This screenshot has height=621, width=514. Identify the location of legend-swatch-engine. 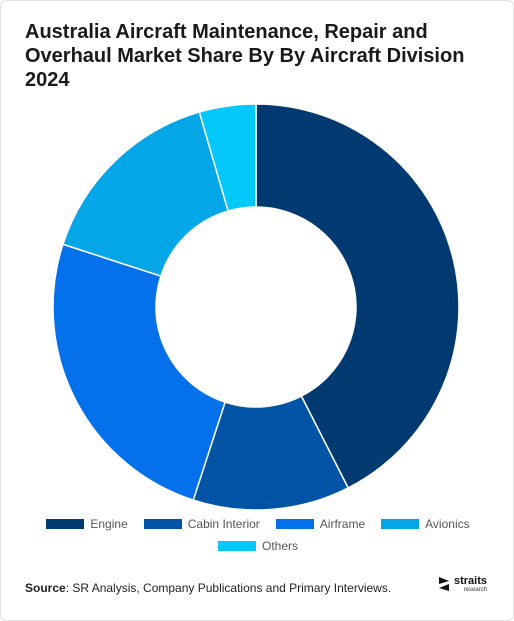
(65, 524).